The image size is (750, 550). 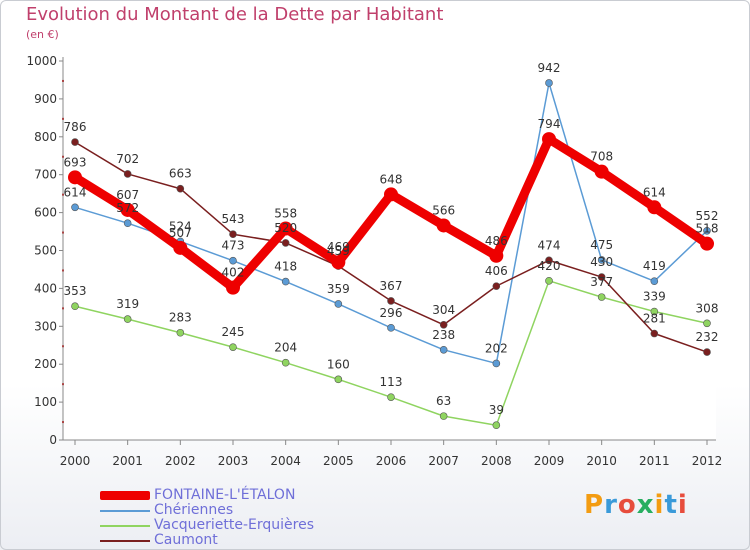 What do you see at coordinates (654, 297) in the screenshot?
I see `data-label: 339` at bounding box center [654, 297].